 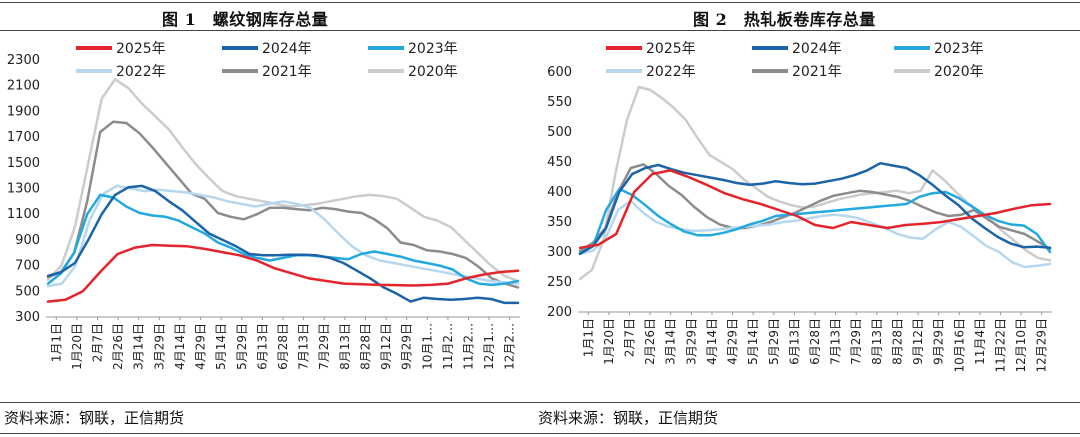 I want to click on chart2-source: 资料来源：钢联，正信期货, so click(x=628, y=418).